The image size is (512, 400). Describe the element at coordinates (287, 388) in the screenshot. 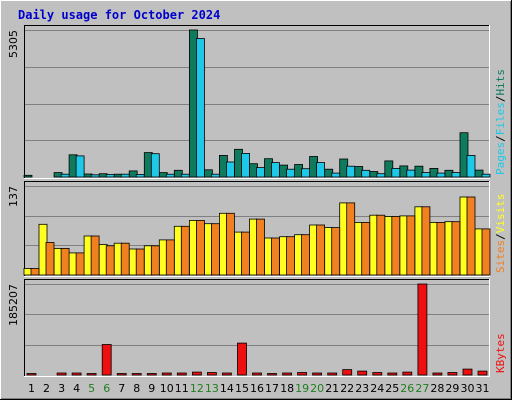

I see `x-tick-label: 18` at that location.